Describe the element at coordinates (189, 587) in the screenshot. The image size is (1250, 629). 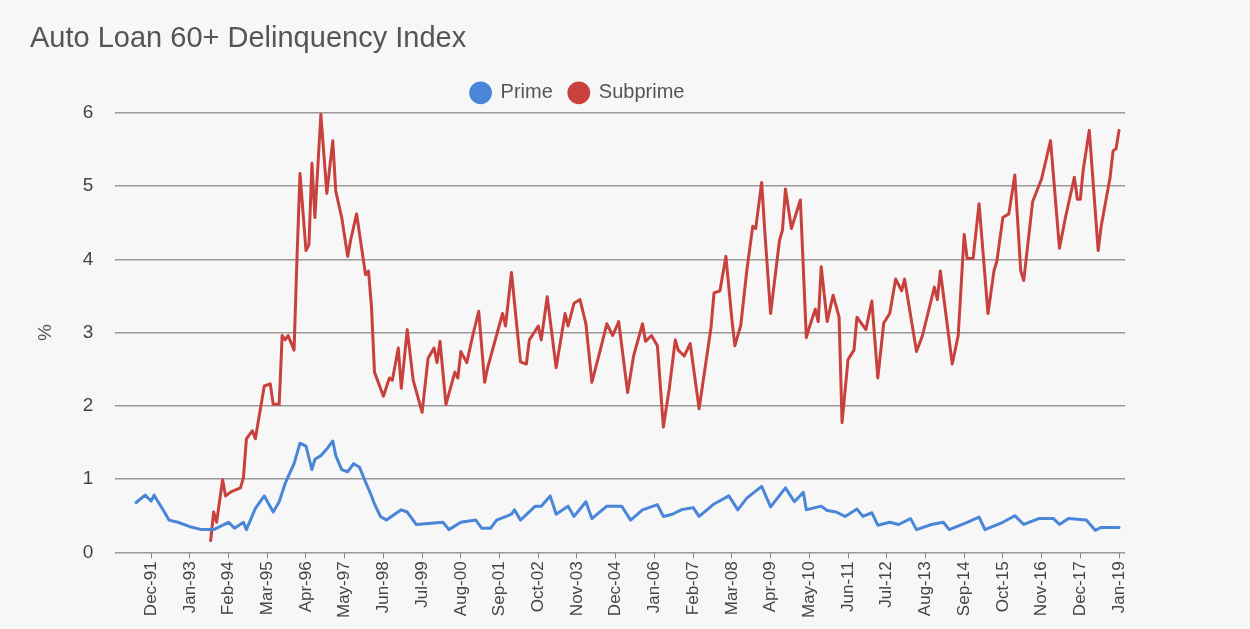
I see `x-tick-label: Jan-93` at that location.